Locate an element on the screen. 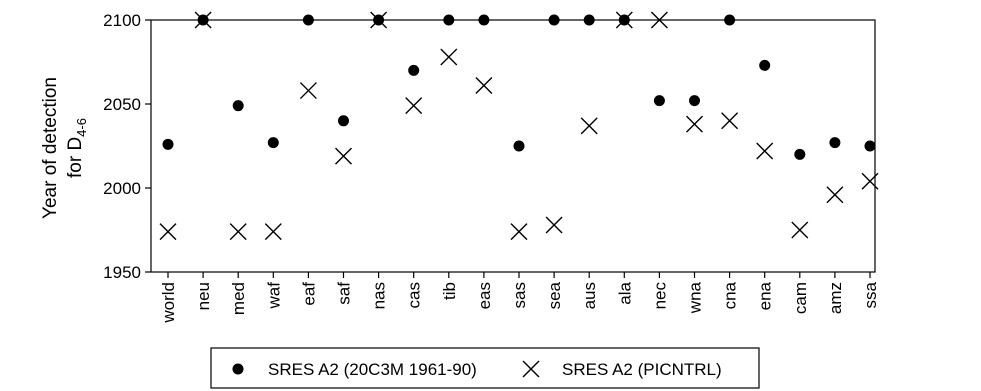  point-circle-cas is located at coordinates (414, 70).